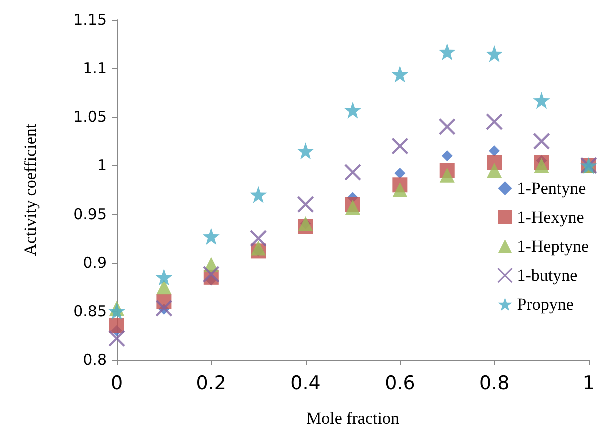 This screenshot has height=441, width=598. What do you see at coordinates (211, 383) in the screenshot?
I see `x-tick-label: 0.2` at bounding box center [211, 383].